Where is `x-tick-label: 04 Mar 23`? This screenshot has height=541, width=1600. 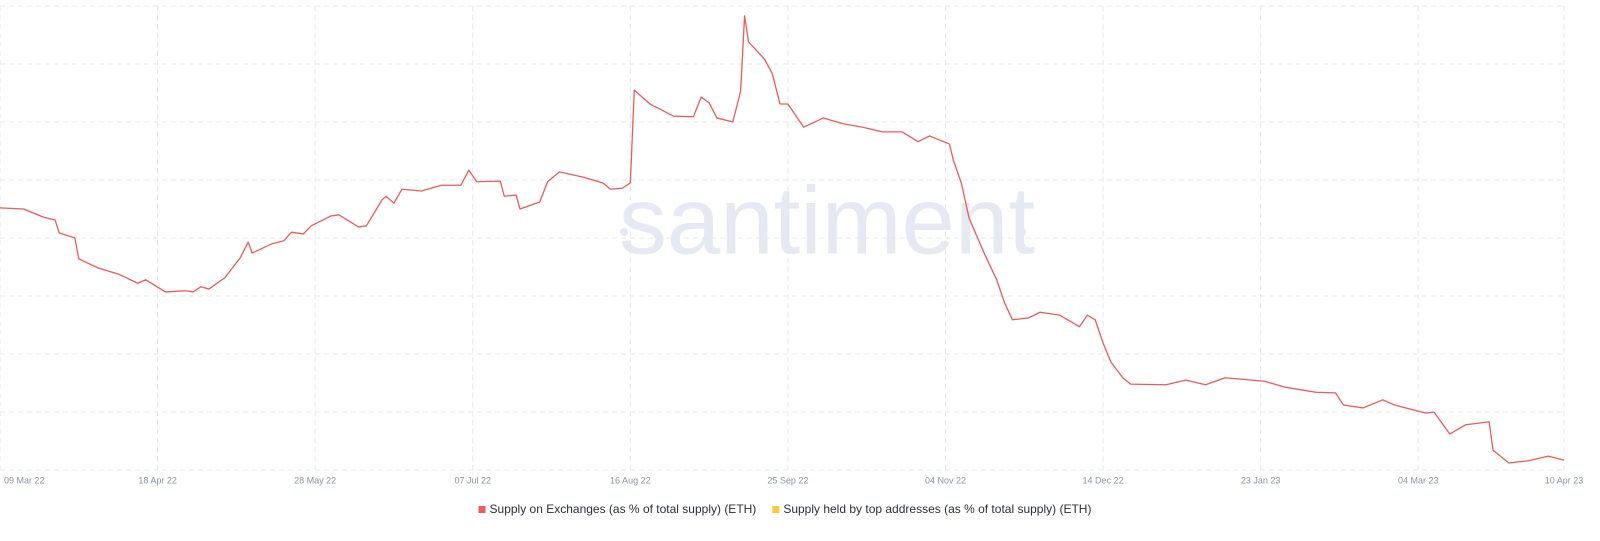
x-tick-label: 04 Mar 23 is located at coordinates (1418, 480).